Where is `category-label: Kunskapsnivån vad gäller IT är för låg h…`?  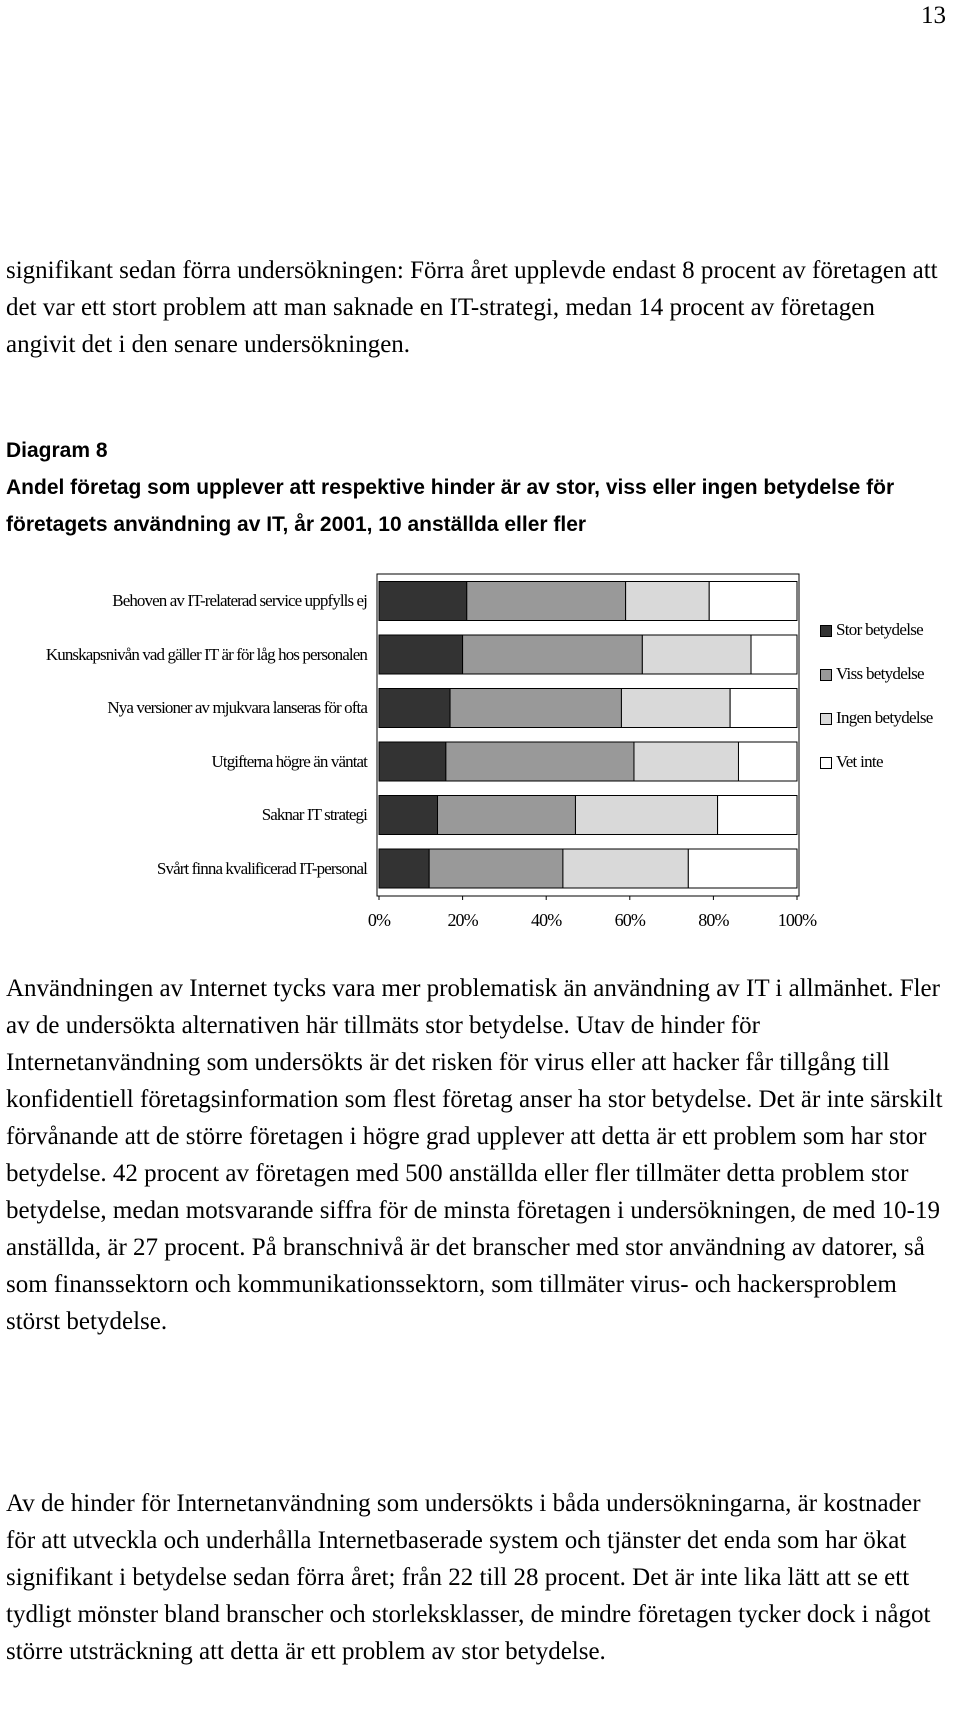
category-label: Kunskapsnivån vad gäller IT är för låg h… is located at coordinates (206, 654).